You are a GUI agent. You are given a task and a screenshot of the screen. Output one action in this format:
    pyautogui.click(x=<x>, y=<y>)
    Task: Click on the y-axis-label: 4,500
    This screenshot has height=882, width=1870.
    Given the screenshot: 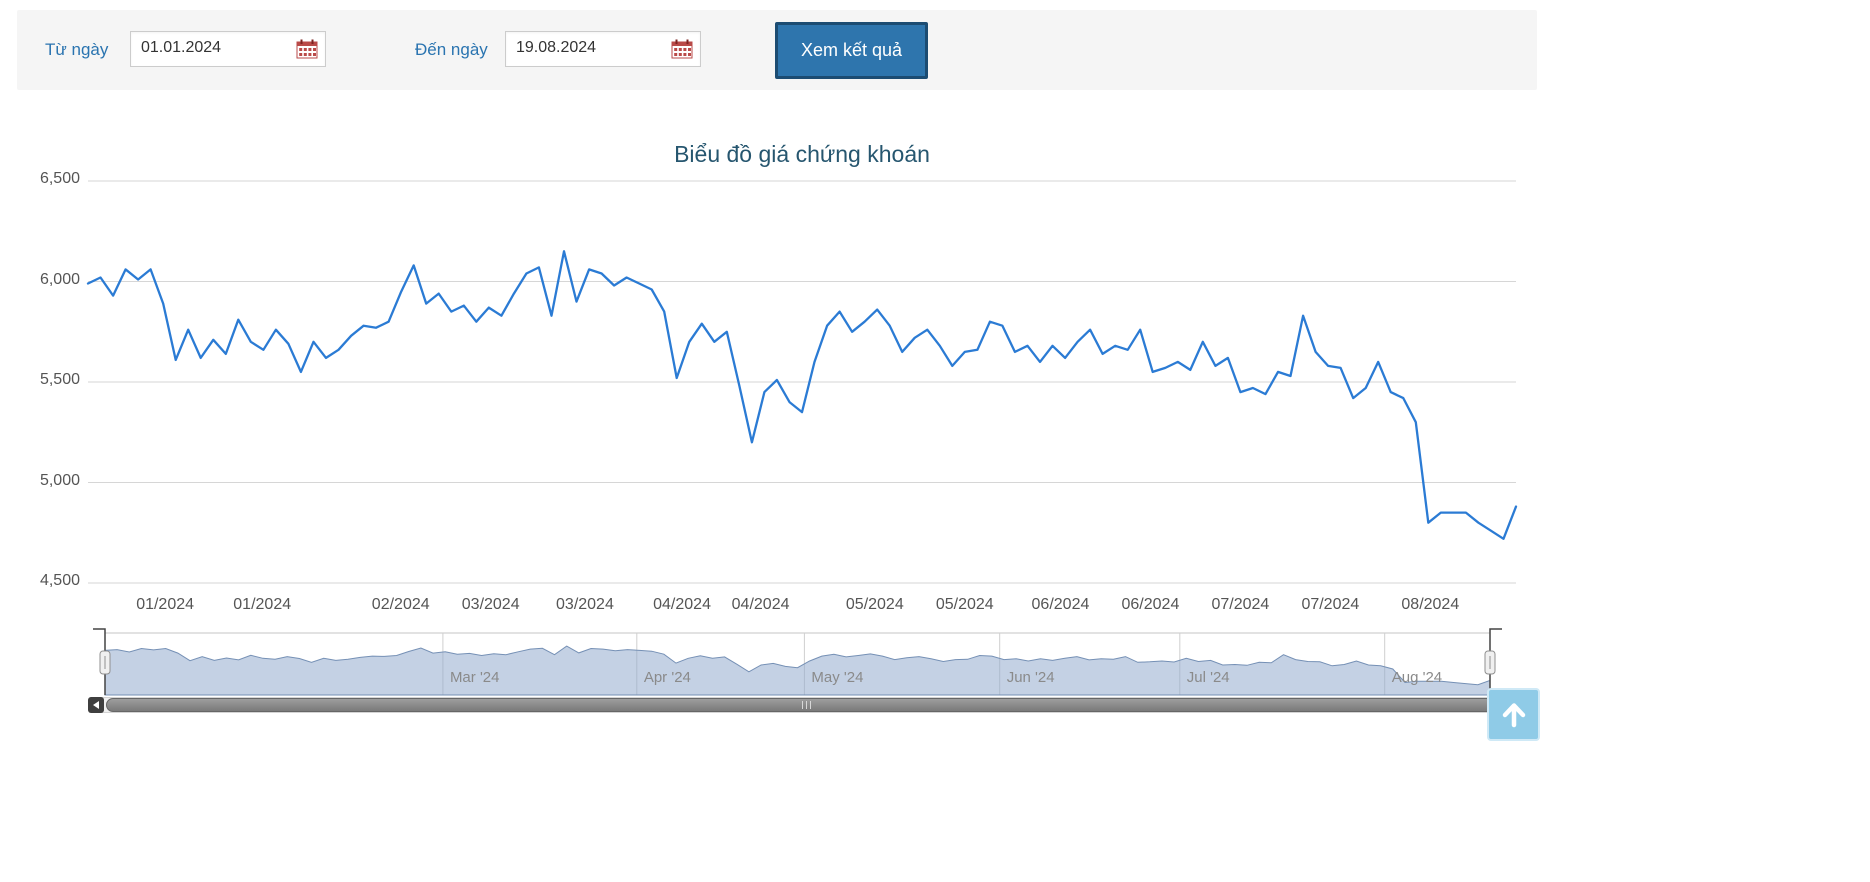 What is the action you would take?
    pyautogui.click(x=59, y=580)
    